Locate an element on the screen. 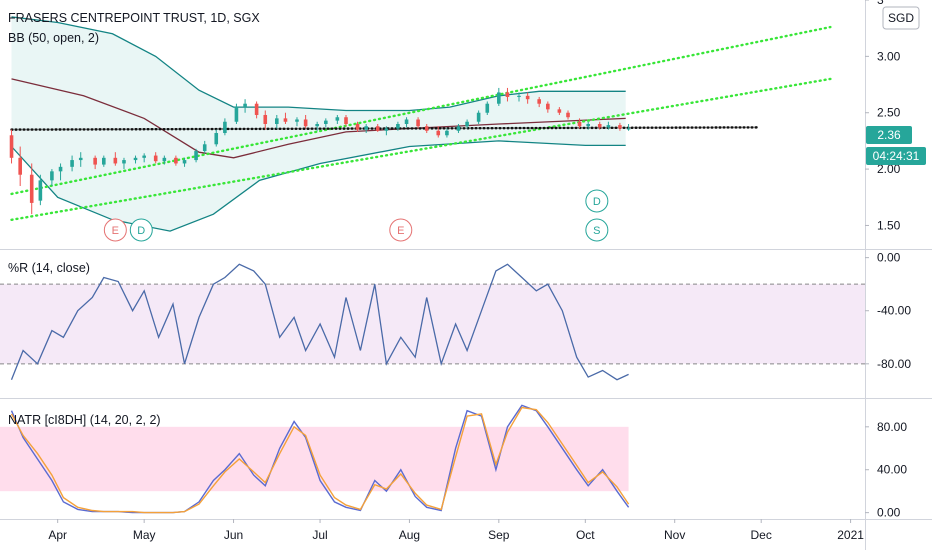 The width and height of the screenshot is (932, 550). last-price-value: 2.36 is located at coordinates (889, 135).